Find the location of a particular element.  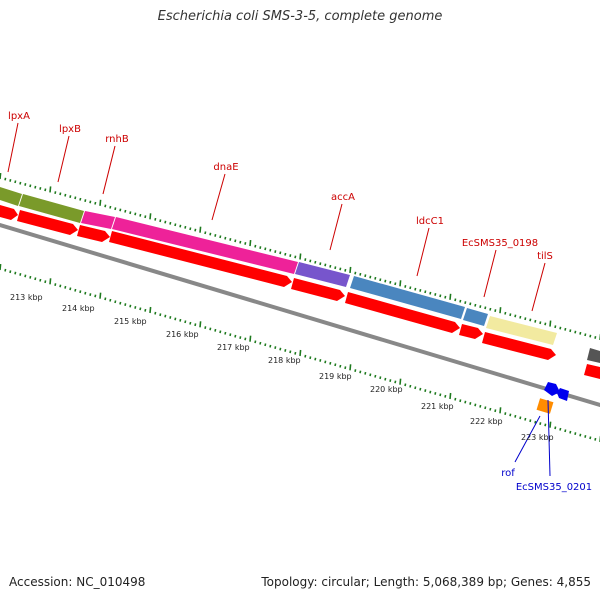

gene-label-EcSMS35_0198: EcSMS35_0198 is located at coordinates (500, 243).